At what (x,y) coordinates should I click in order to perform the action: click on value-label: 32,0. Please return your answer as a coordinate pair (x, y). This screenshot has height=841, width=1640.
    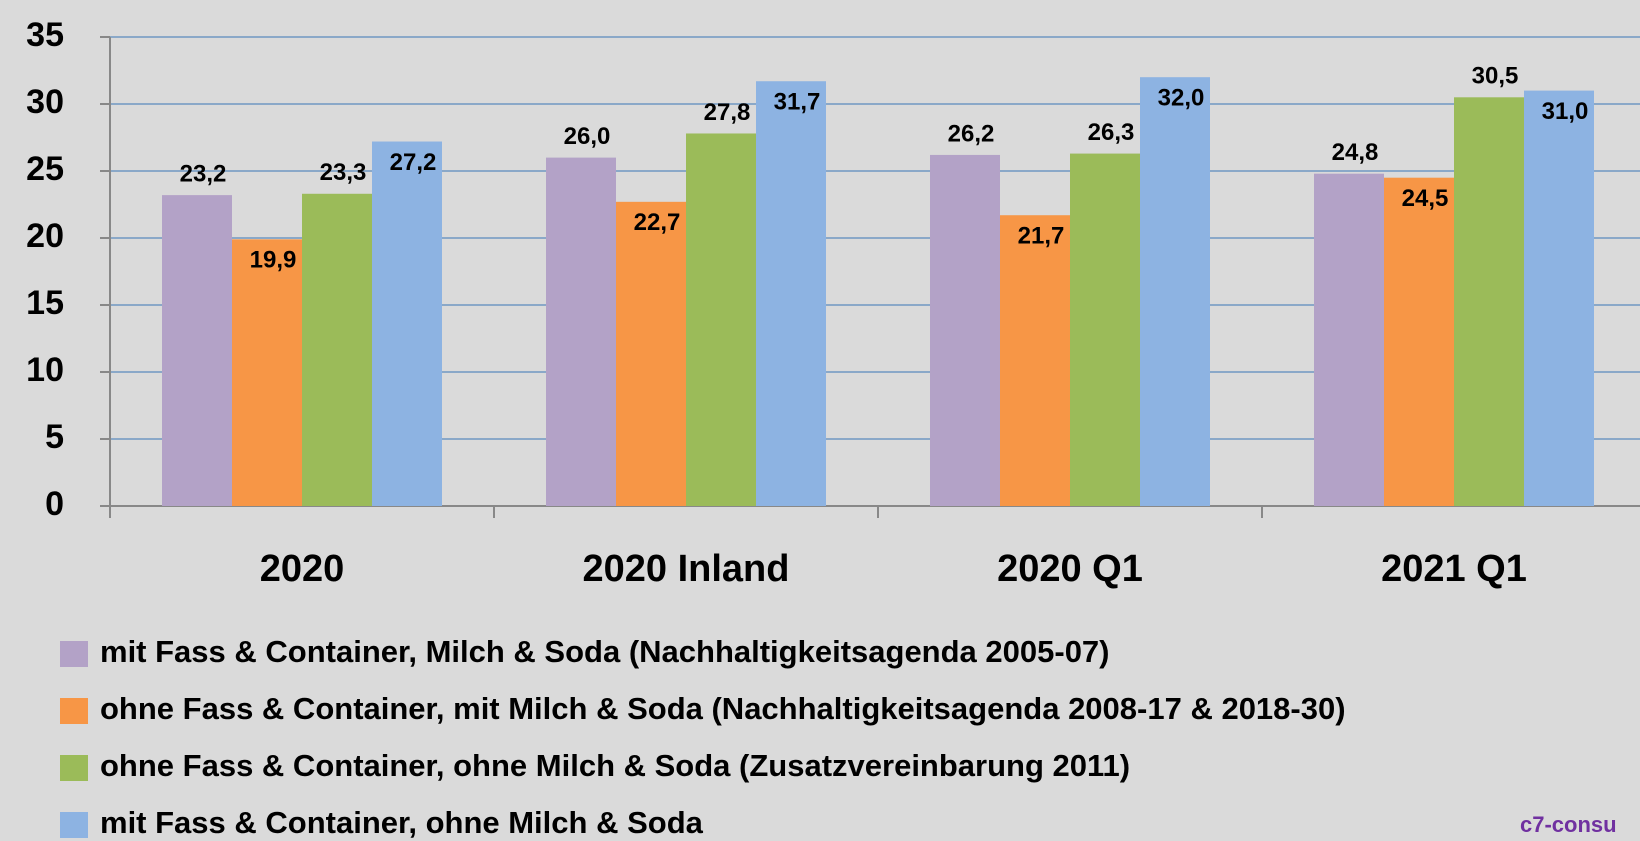
    Looking at the image, I should click on (1181, 98).